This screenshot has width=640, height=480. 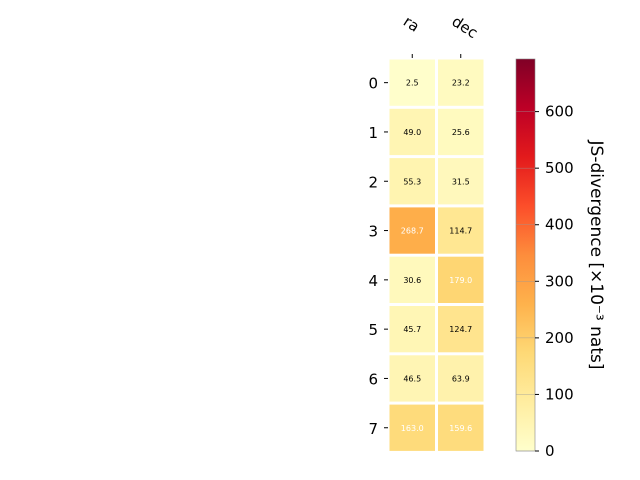 I want to click on cell-value-label: 179.0, so click(x=460, y=280).